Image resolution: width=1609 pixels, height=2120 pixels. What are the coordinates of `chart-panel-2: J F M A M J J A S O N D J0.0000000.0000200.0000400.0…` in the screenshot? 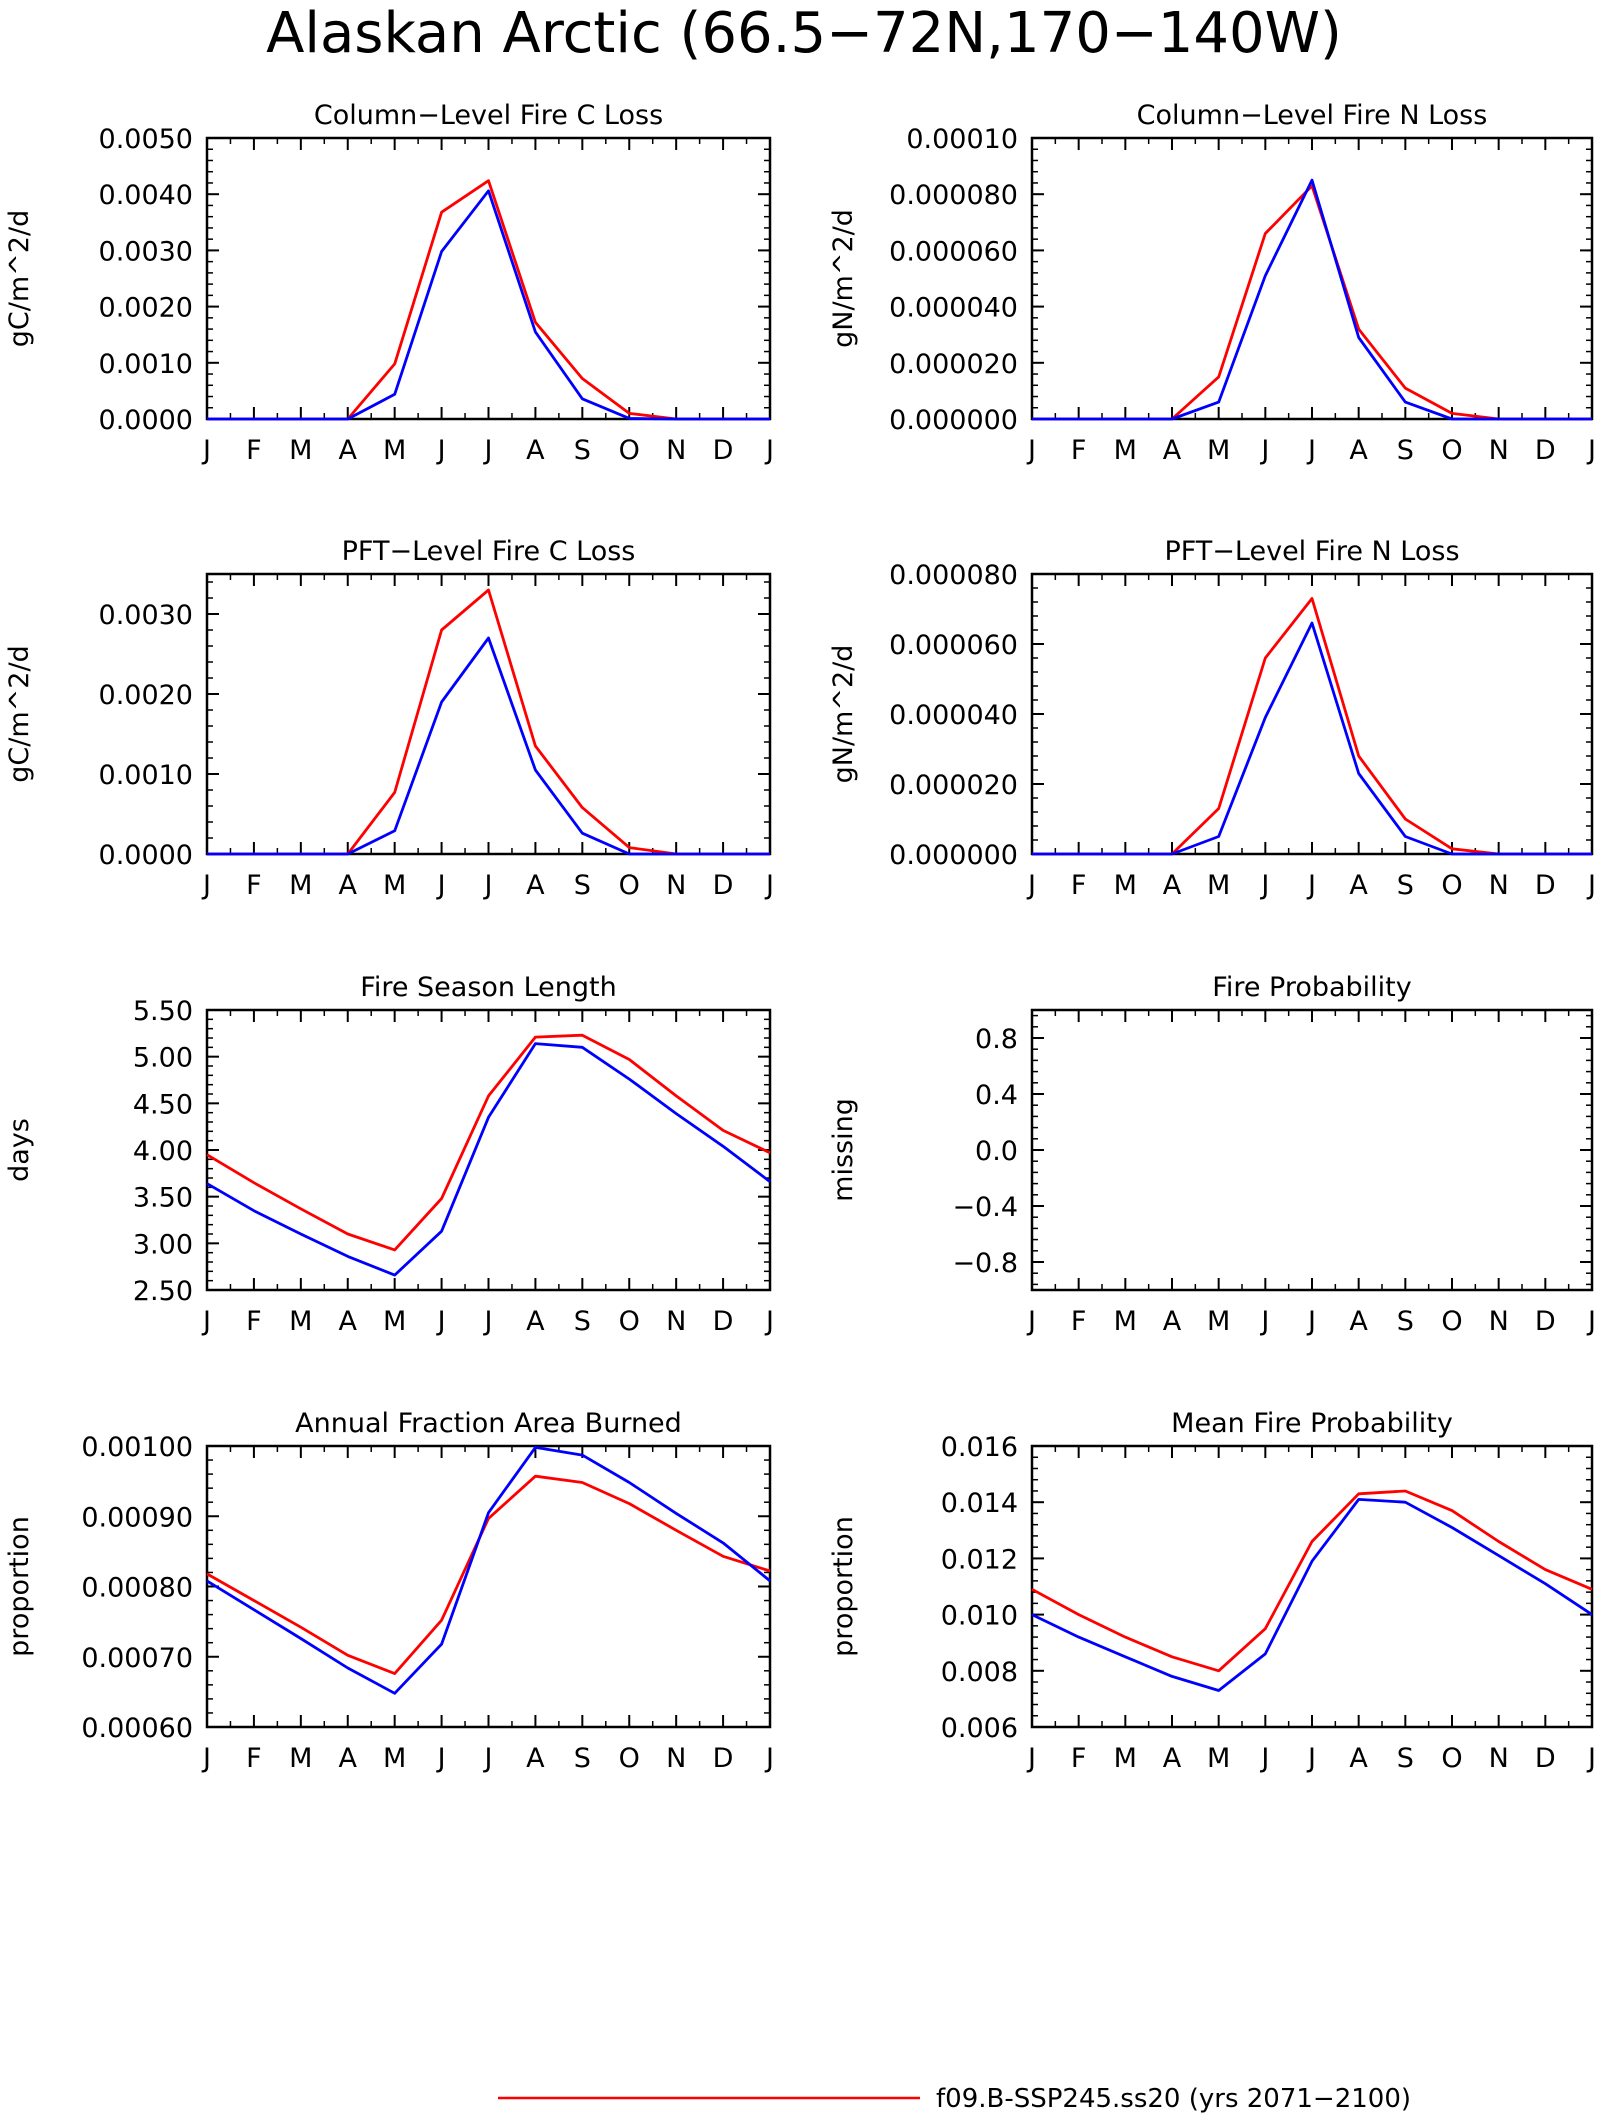 It's located at (1212, 283).